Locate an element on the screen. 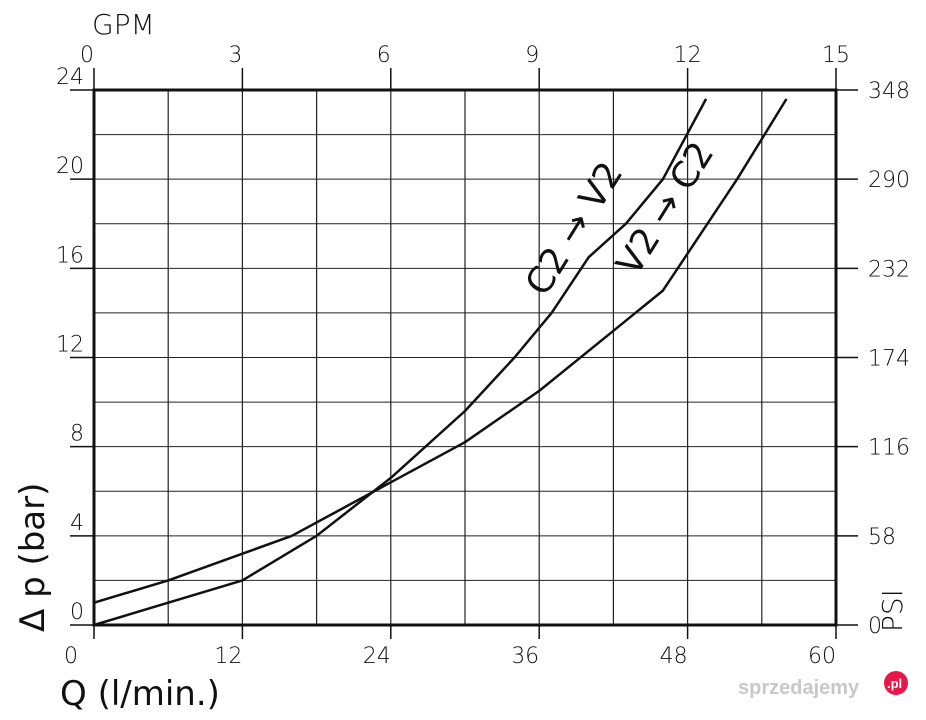  x-tick-label: 24 is located at coordinates (377, 656).